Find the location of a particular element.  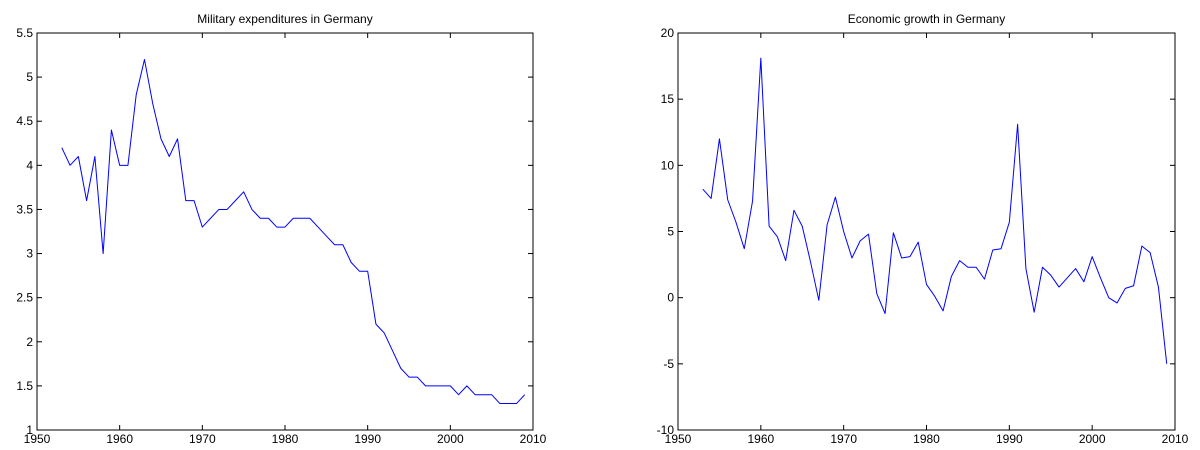

y-tick-label: -5 is located at coordinates (668, 364).